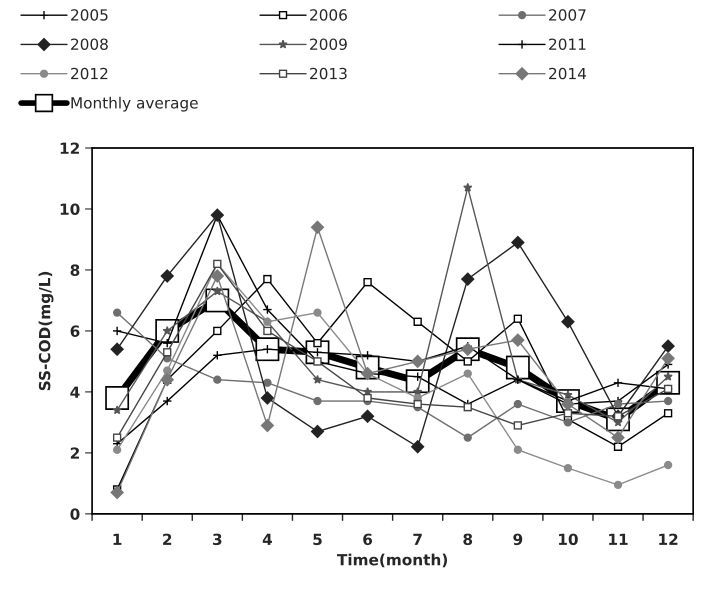 This screenshot has width=703, height=592. What do you see at coordinates (668, 539) in the screenshot?
I see `x-tick-label: 12` at bounding box center [668, 539].